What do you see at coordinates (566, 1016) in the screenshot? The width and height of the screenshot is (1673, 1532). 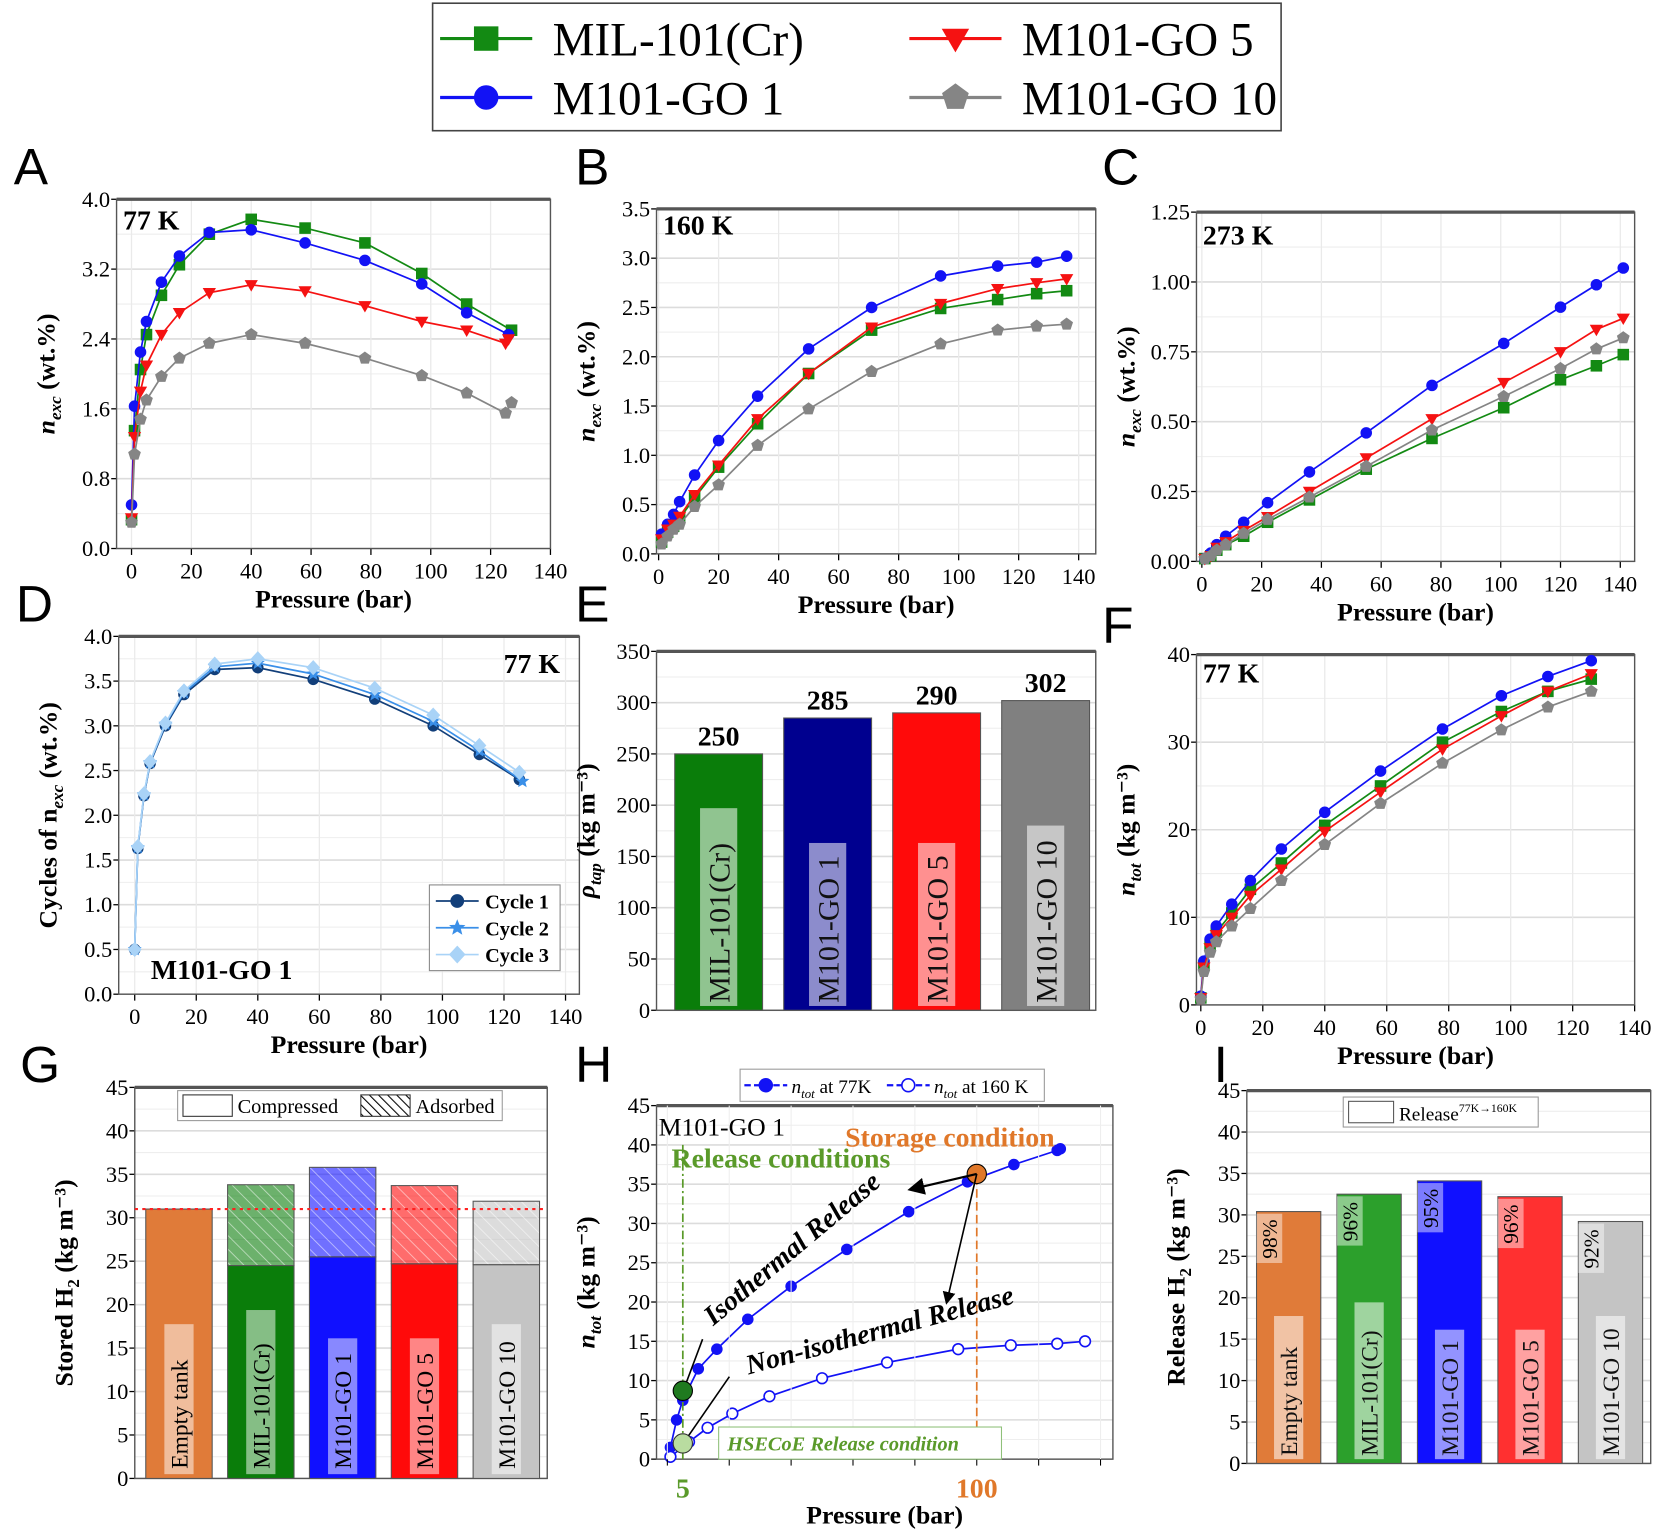 I see `x-tick-label: 140` at bounding box center [566, 1016].